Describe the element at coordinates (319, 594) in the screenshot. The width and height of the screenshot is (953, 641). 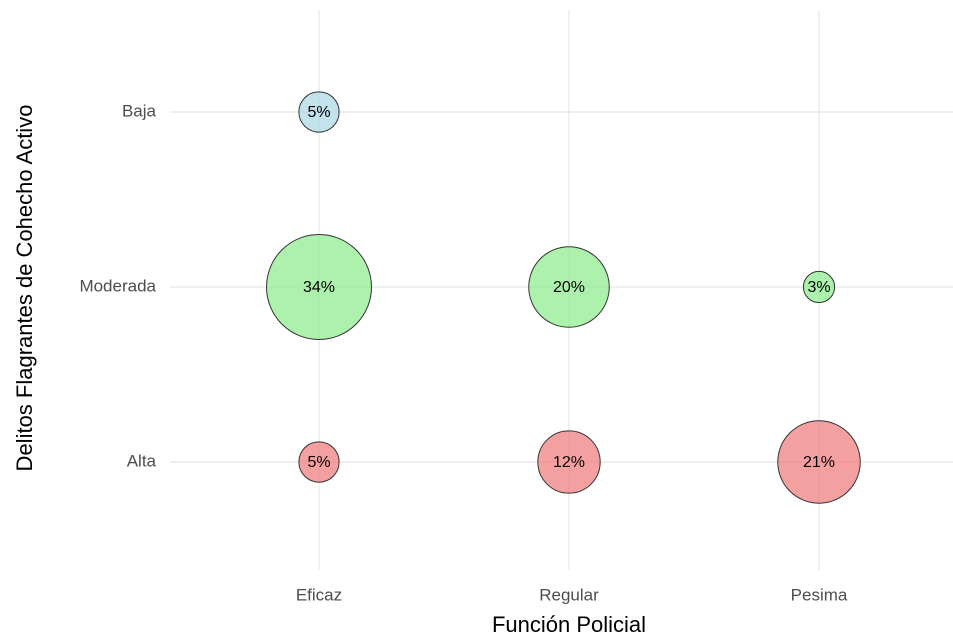
I see `x-tick-label: Eficaz` at that location.